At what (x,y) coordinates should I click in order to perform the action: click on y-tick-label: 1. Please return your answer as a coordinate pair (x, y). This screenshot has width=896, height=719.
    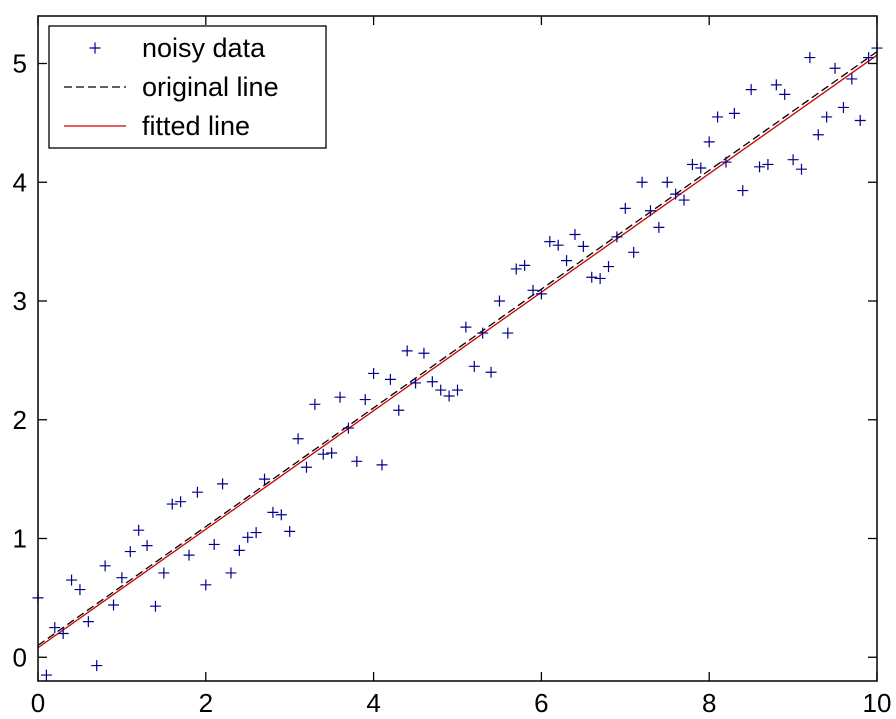
    Looking at the image, I should click on (20, 539).